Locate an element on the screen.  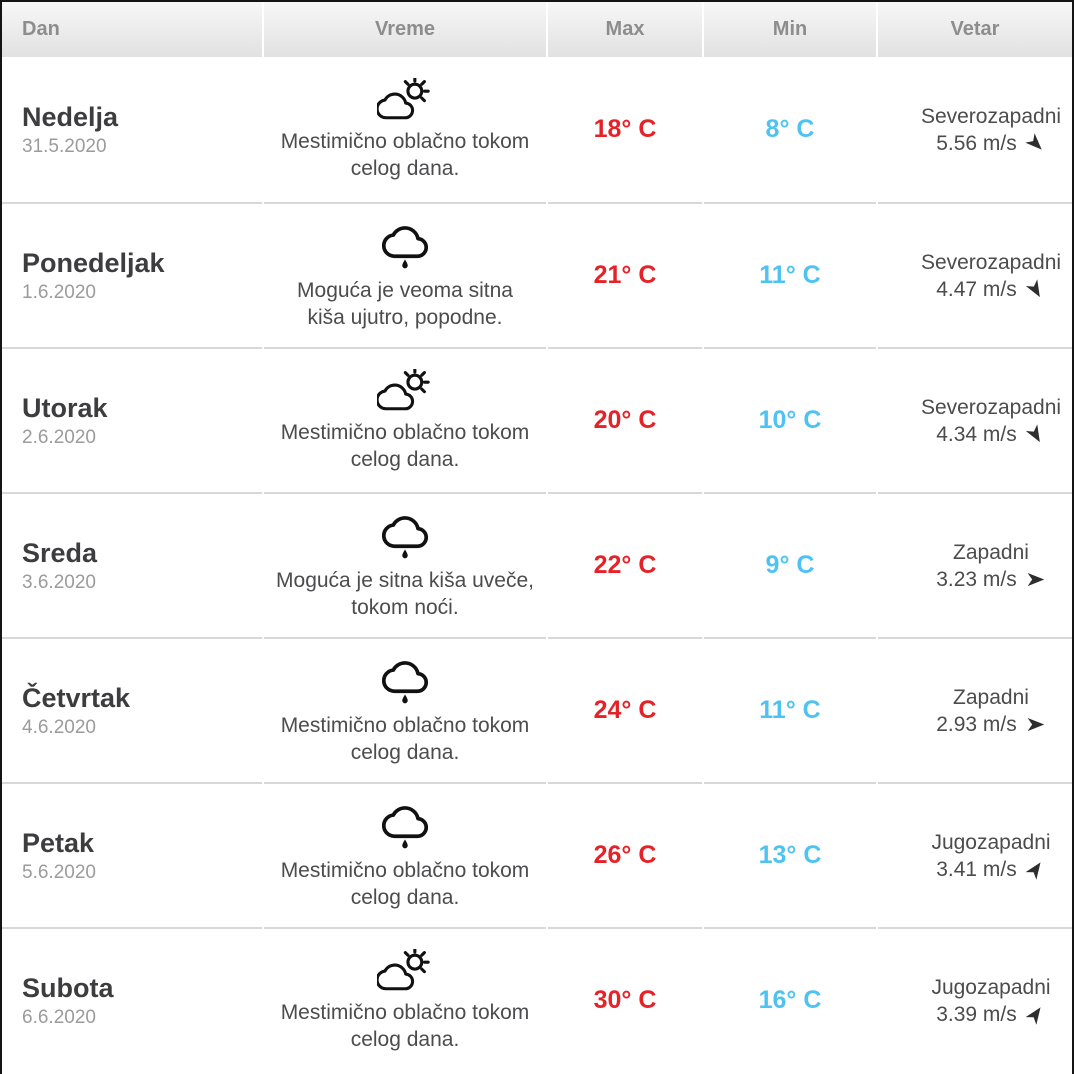
day-name: Petak is located at coordinates (58, 842).